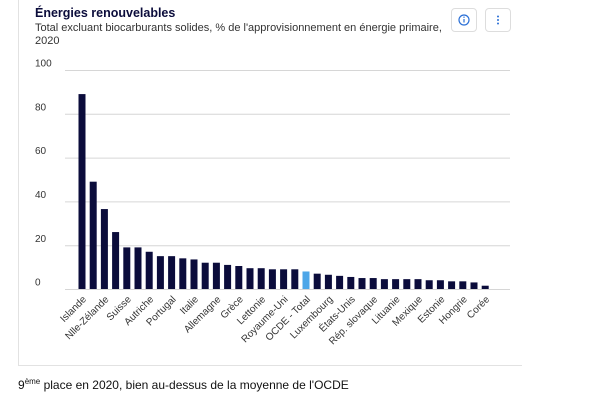 The height and width of the screenshot is (400, 594). What do you see at coordinates (41, 195) in the screenshot?
I see `y-tick-label: 40` at bounding box center [41, 195].